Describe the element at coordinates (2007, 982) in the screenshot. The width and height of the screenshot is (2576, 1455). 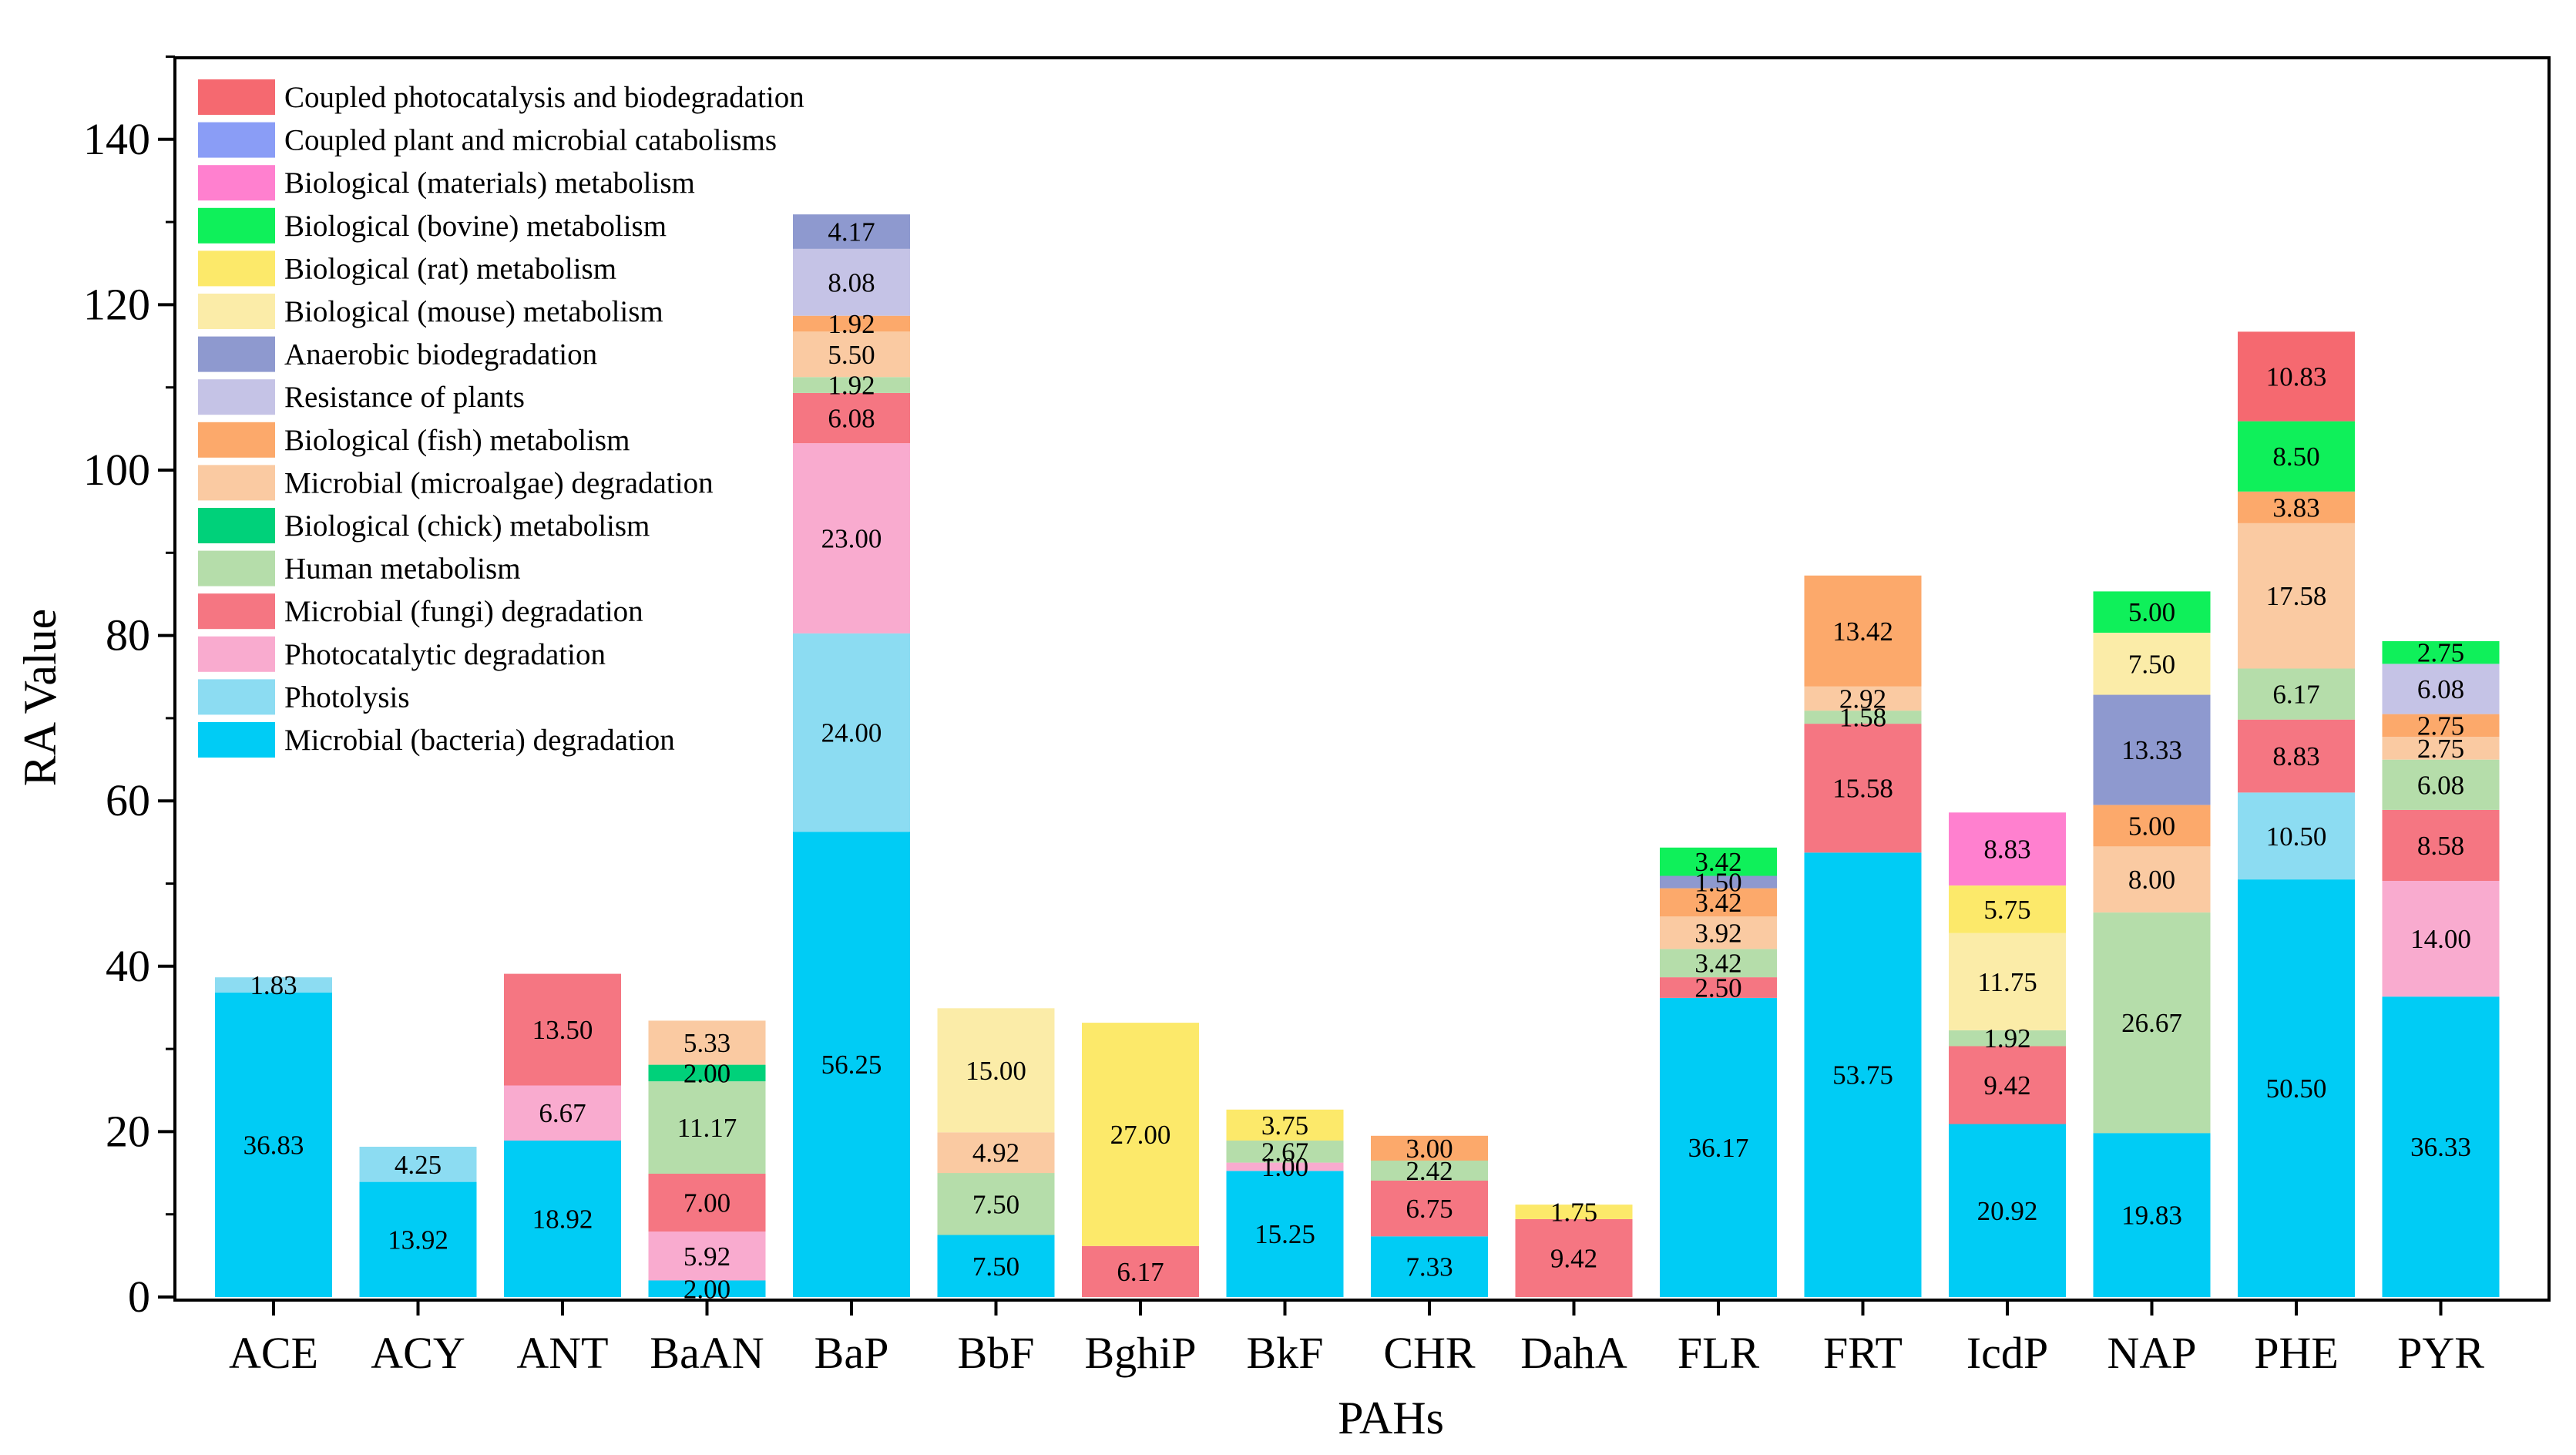
I see `segment-value-label: 11.75` at that location.